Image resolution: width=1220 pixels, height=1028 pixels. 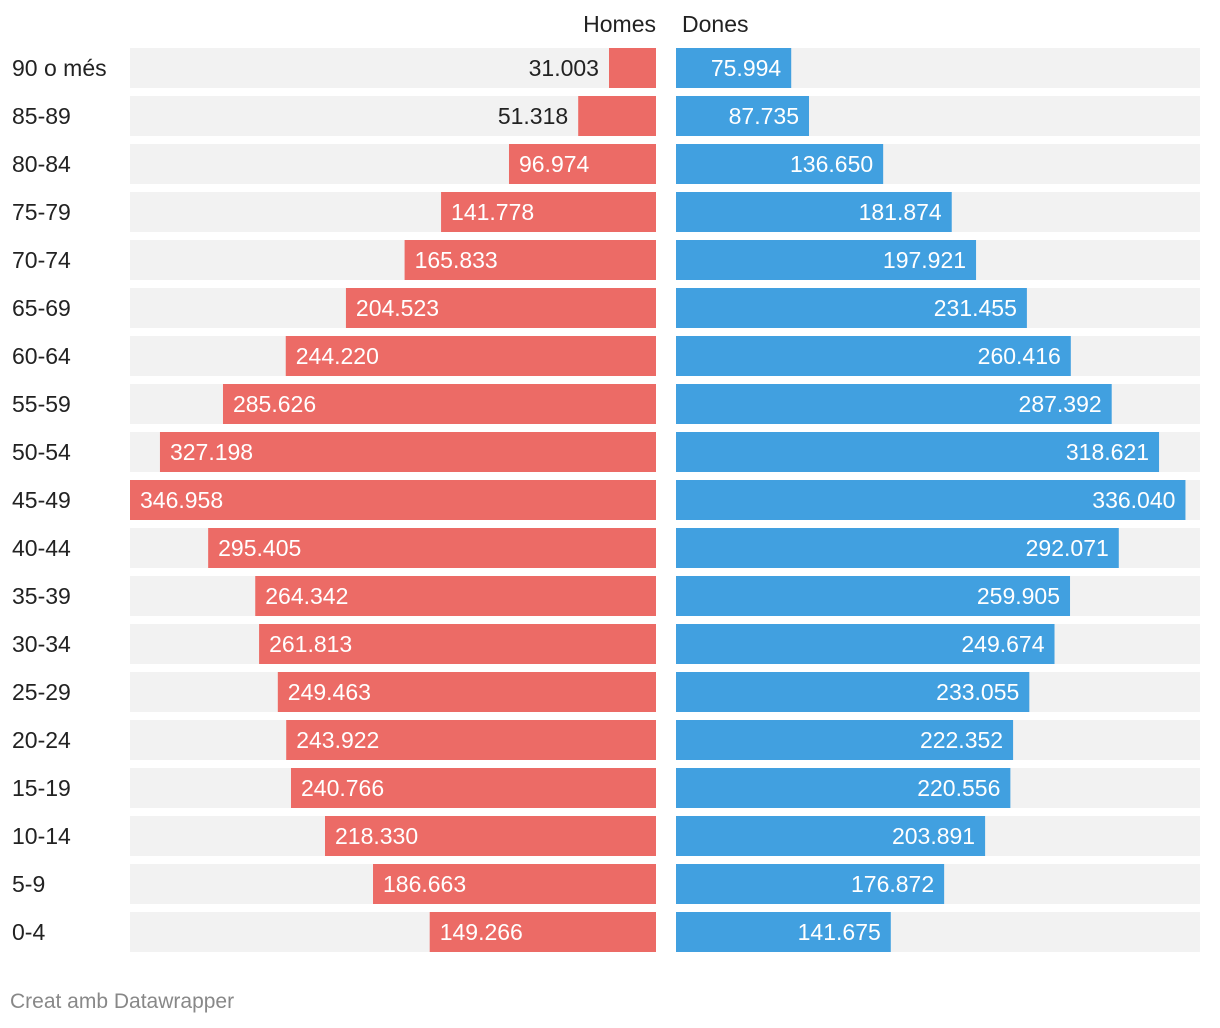 What do you see at coordinates (41, 164) in the screenshot?
I see `category-label: 80-84` at bounding box center [41, 164].